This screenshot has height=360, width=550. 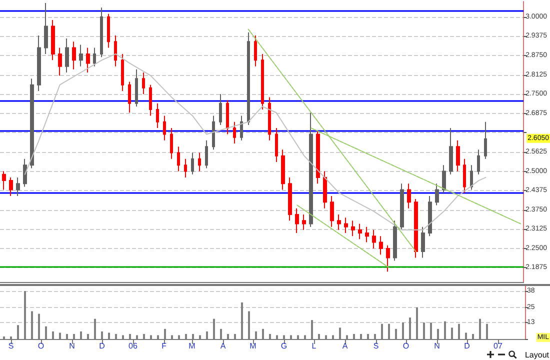 What do you see at coordinates (284, 346) in the screenshot?
I see `x-tick-label: G` at bounding box center [284, 346].